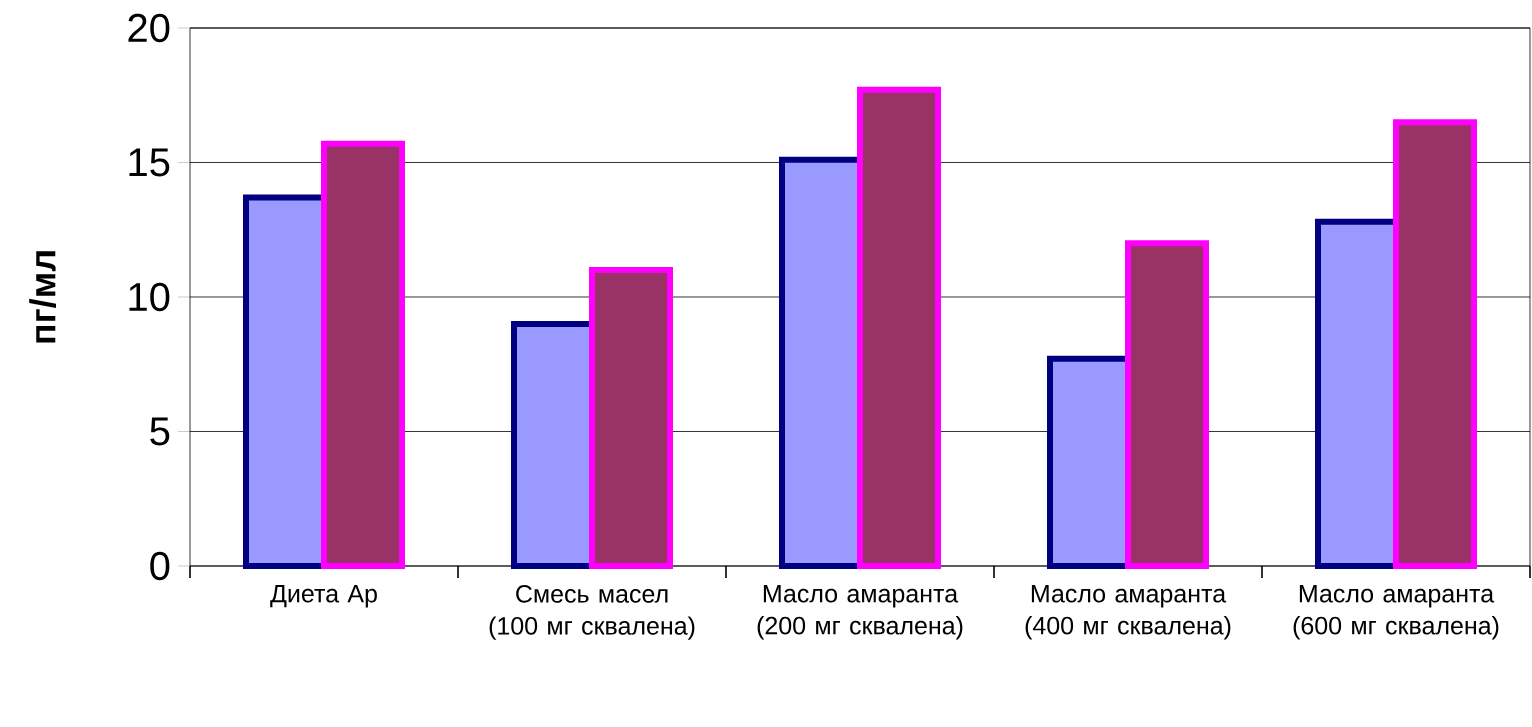 This screenshot has height=727, width=1532. Describe the element at coordinates (160, 431) in the screenshot. I see `y-tick-label: 5` at that location.